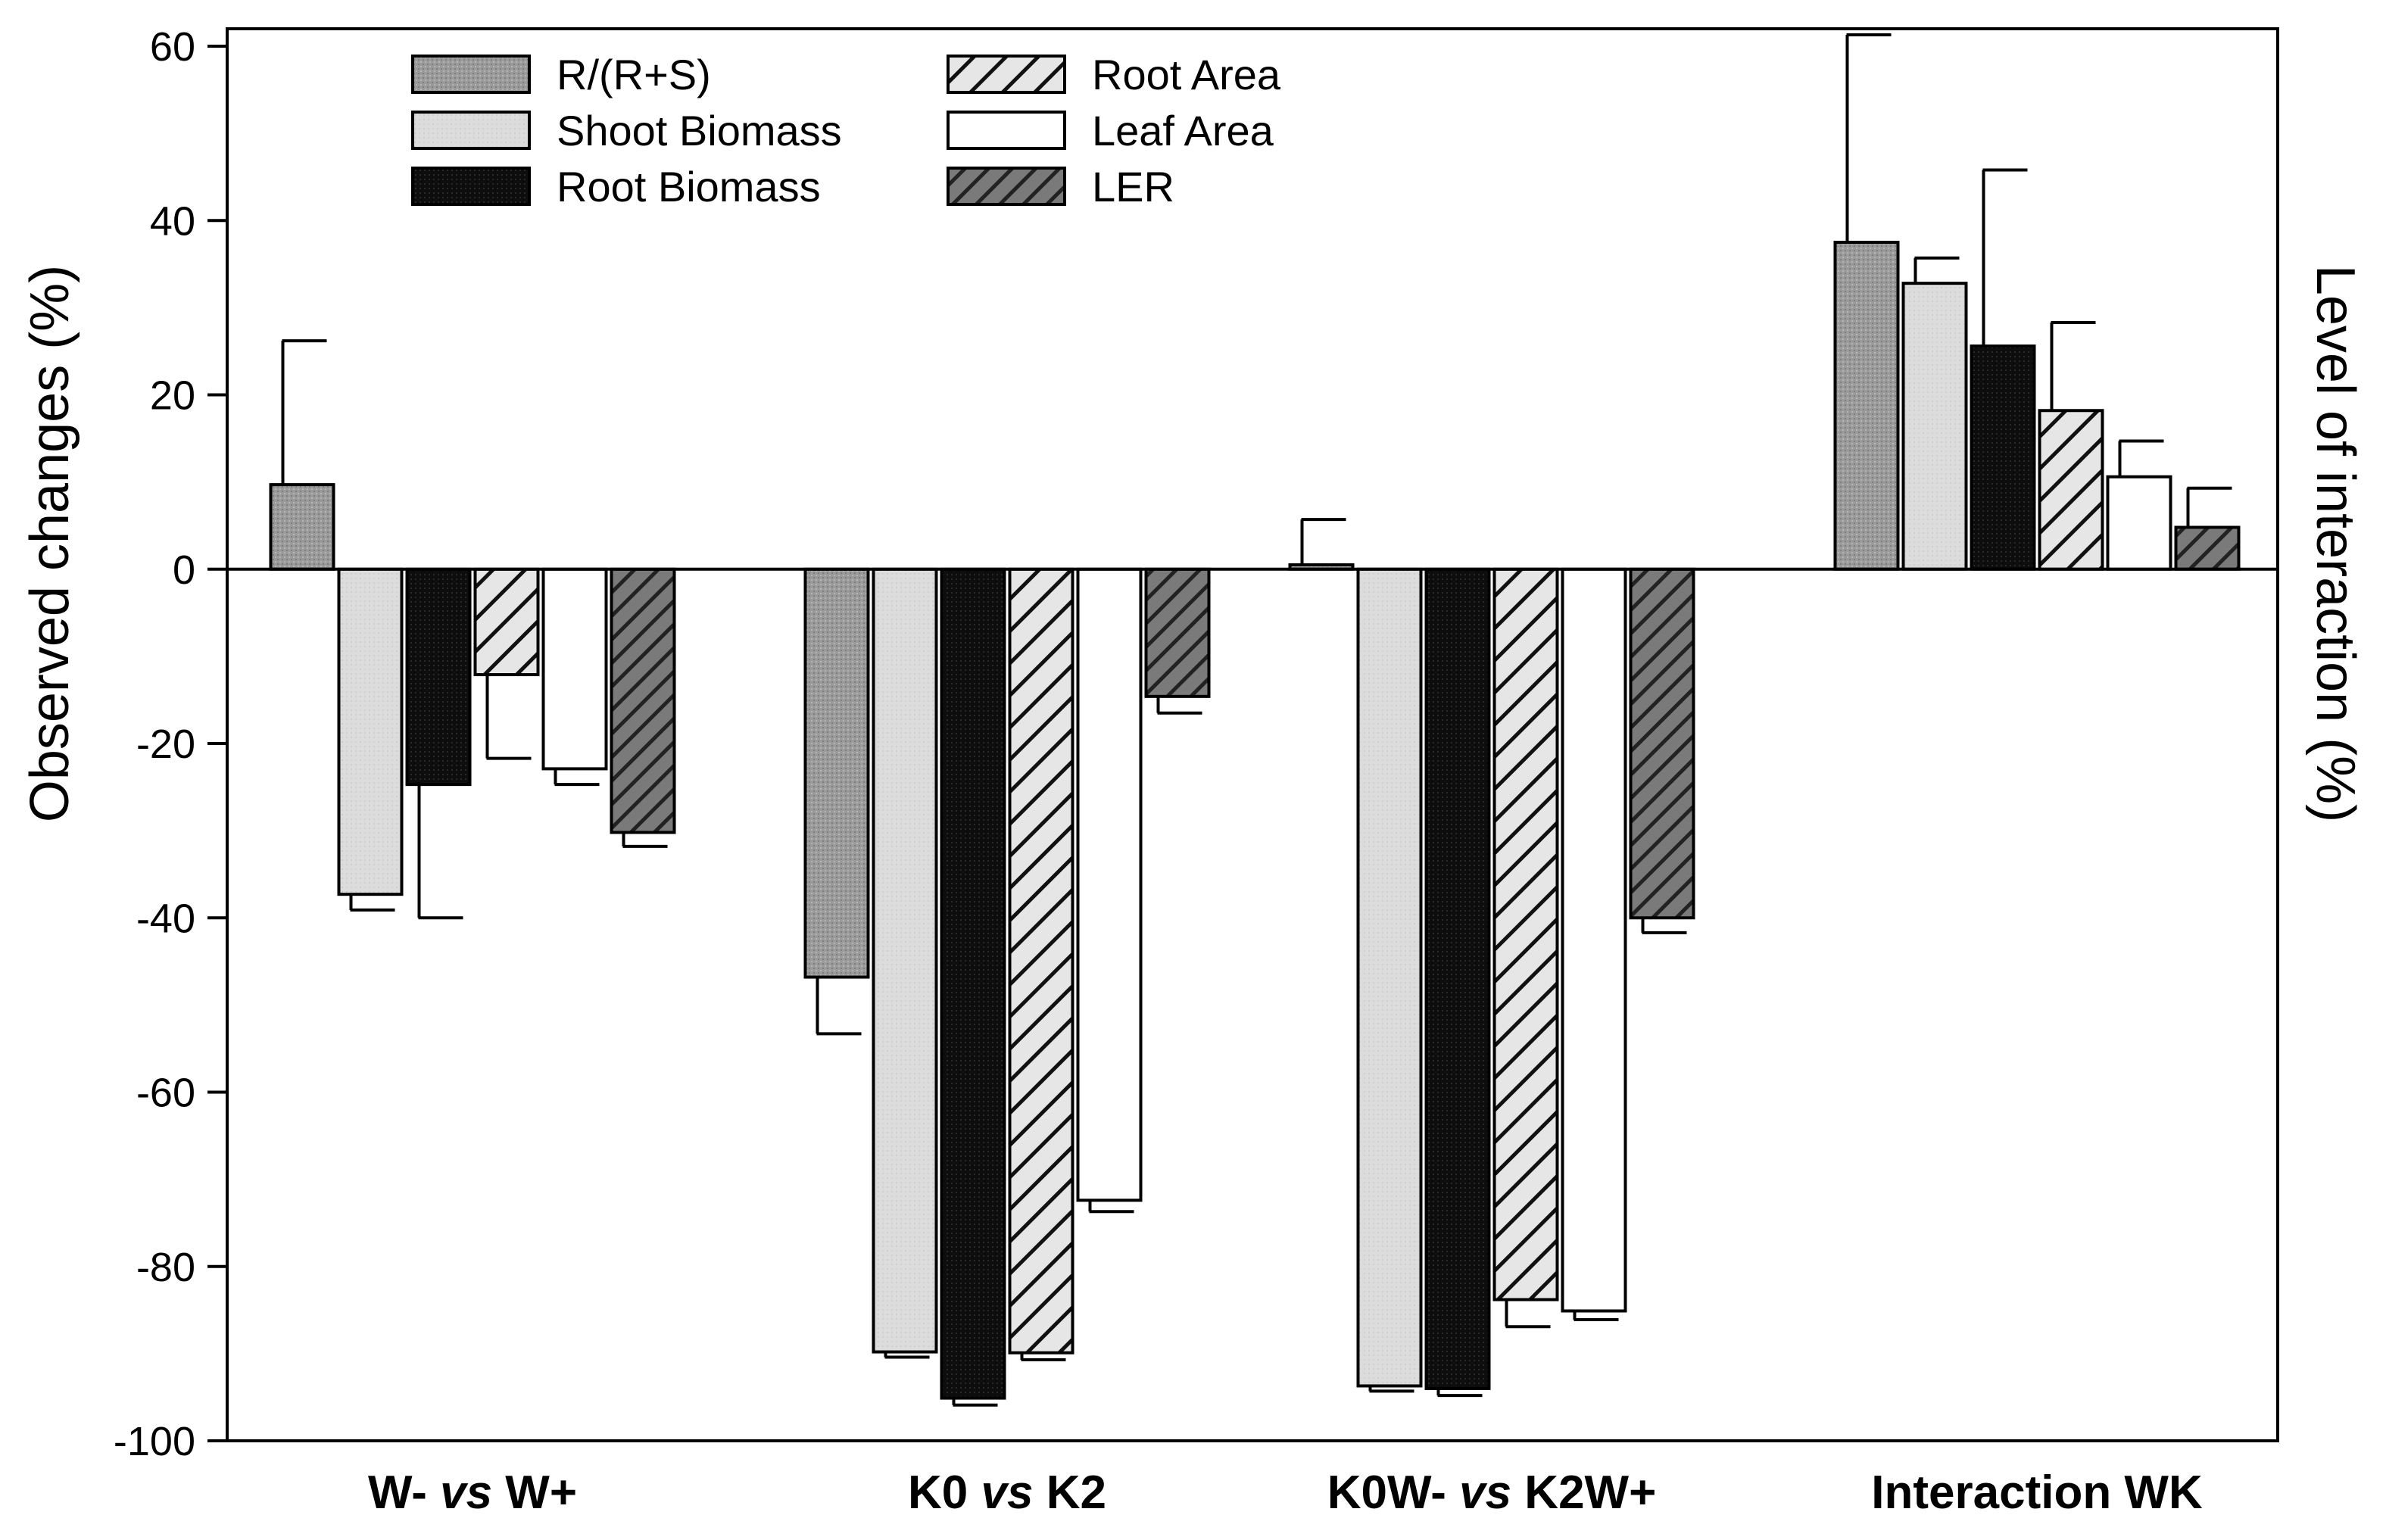  I want to click on legend-label: Root Area, so click(1186, 75).